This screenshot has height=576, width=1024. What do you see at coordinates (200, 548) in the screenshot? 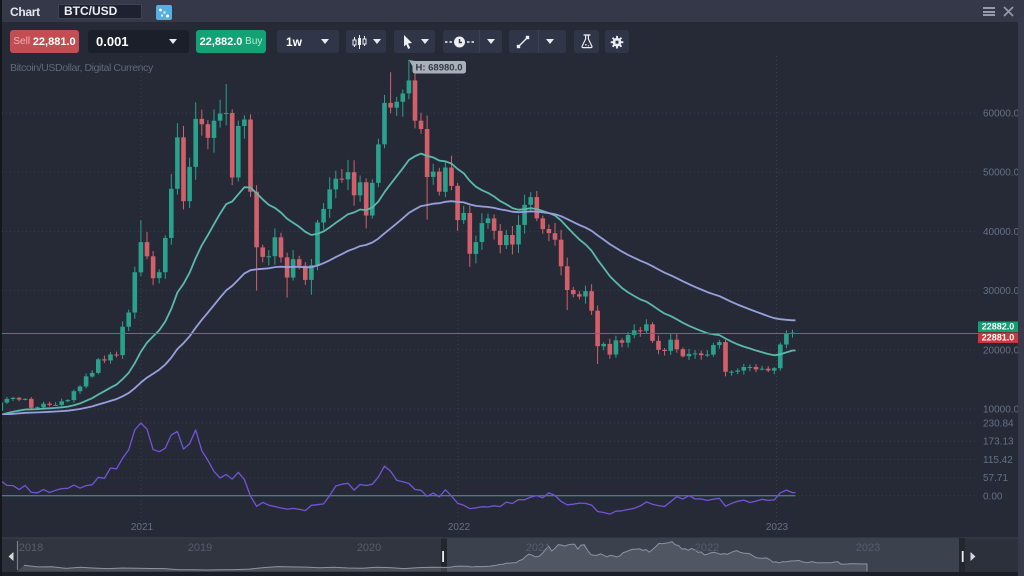
I see `svg-text: 2019` at bounding box center [200, 548].